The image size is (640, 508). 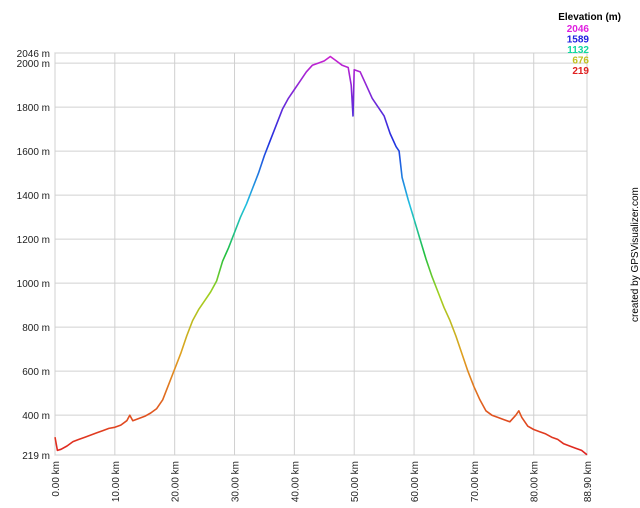 I want to click on y-tick-label: 2000 m, so click(x=33, y=64).